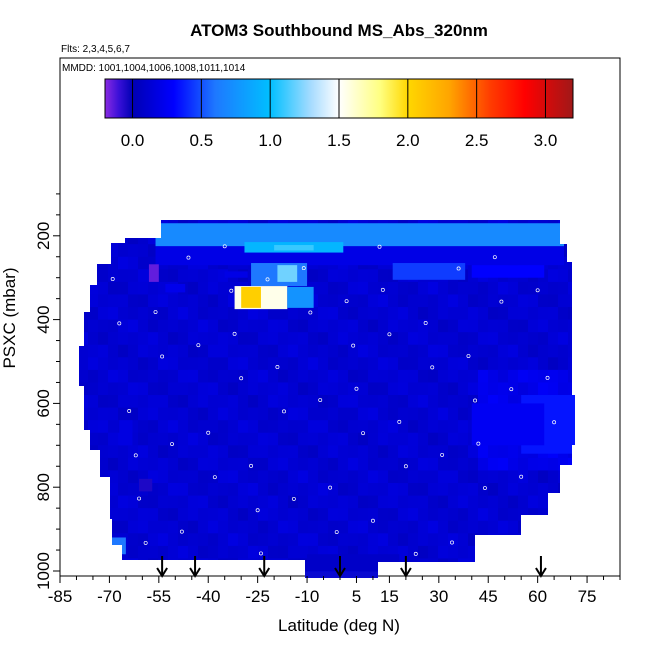 Image resolution: width=650 pixels, height=650 pixels. Describe the element at coordinates (117, 546) in the screenshot. I see `heatmap-region` at that location.